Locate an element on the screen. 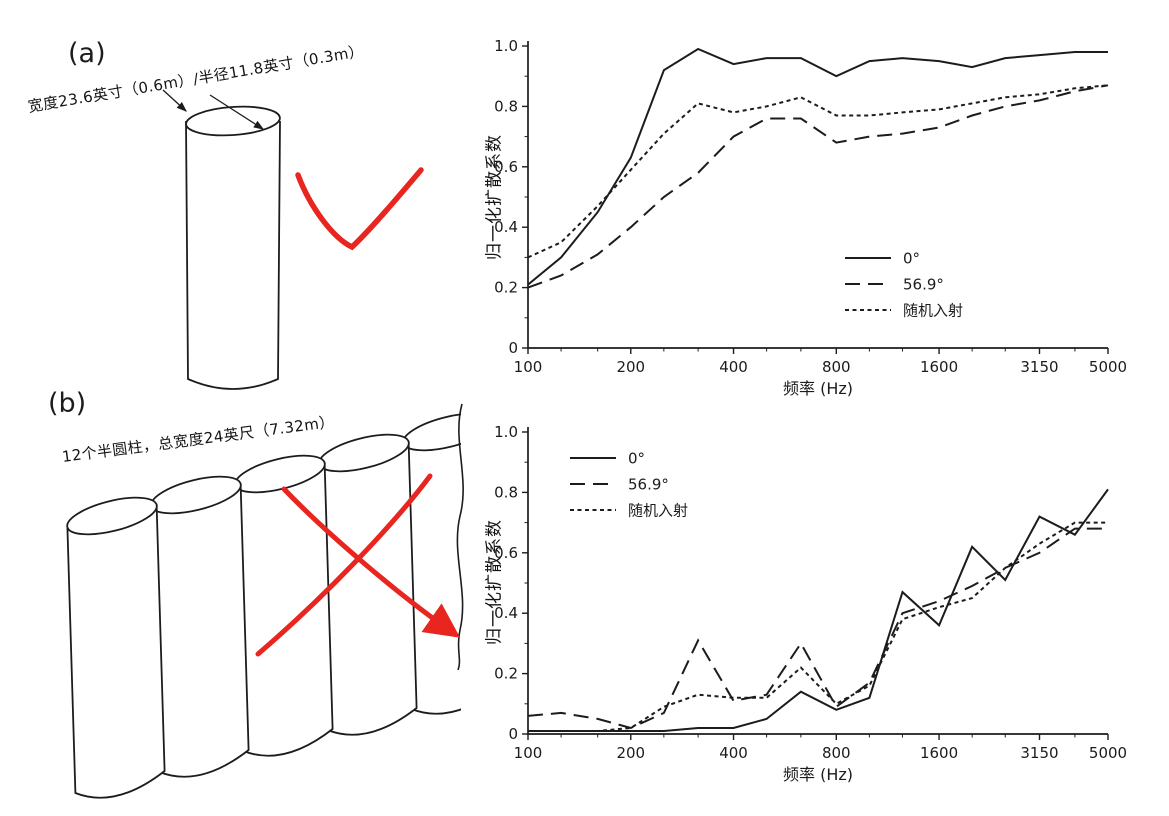  width-dimension-arrow is located at coordinates (174, 100).